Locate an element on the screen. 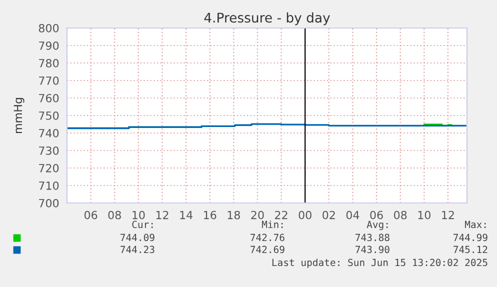 This screenshot has height=287, width=497. x-tick-label: 14 is located at coordinates (186, 215).